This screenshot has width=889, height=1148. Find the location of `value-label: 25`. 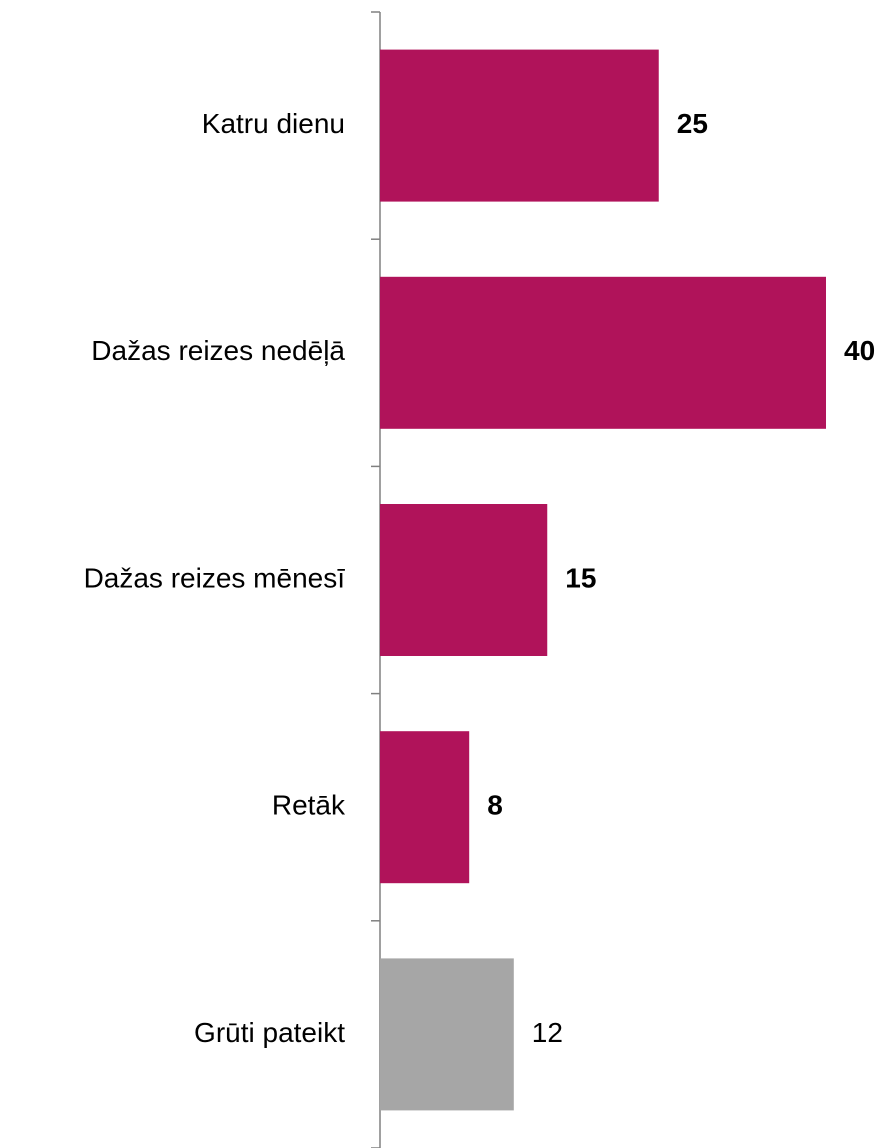

value-label: 25 is located at coordinates (692, 123).